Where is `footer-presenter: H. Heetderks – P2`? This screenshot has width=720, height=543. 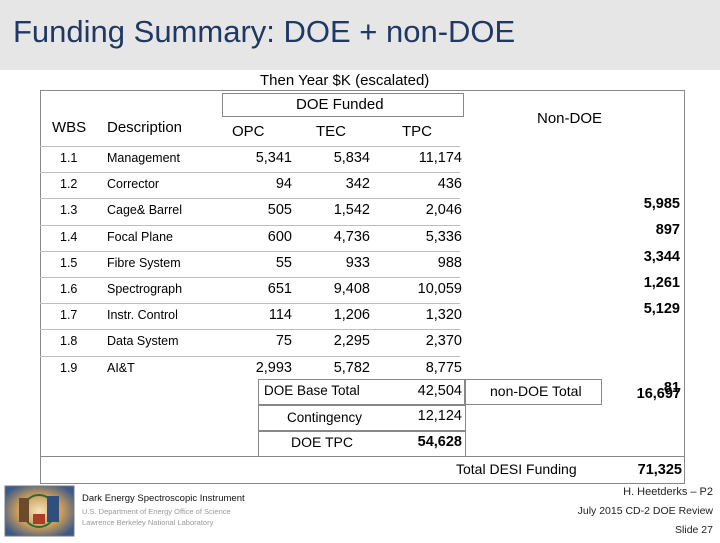
footer-presenter: H. Heetderks – P2 is located at coordinates (668, 492).